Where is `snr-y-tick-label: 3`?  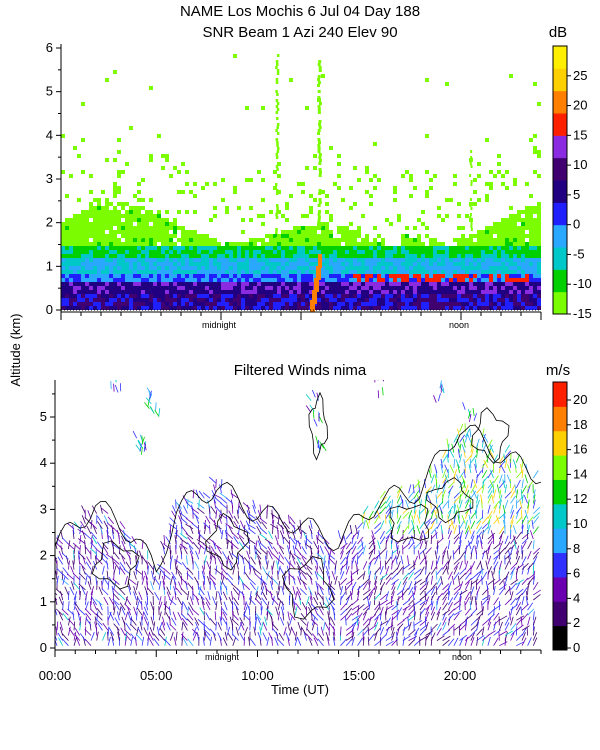 snr-y-tick-label: 3 is located at coordinates (49, 178).